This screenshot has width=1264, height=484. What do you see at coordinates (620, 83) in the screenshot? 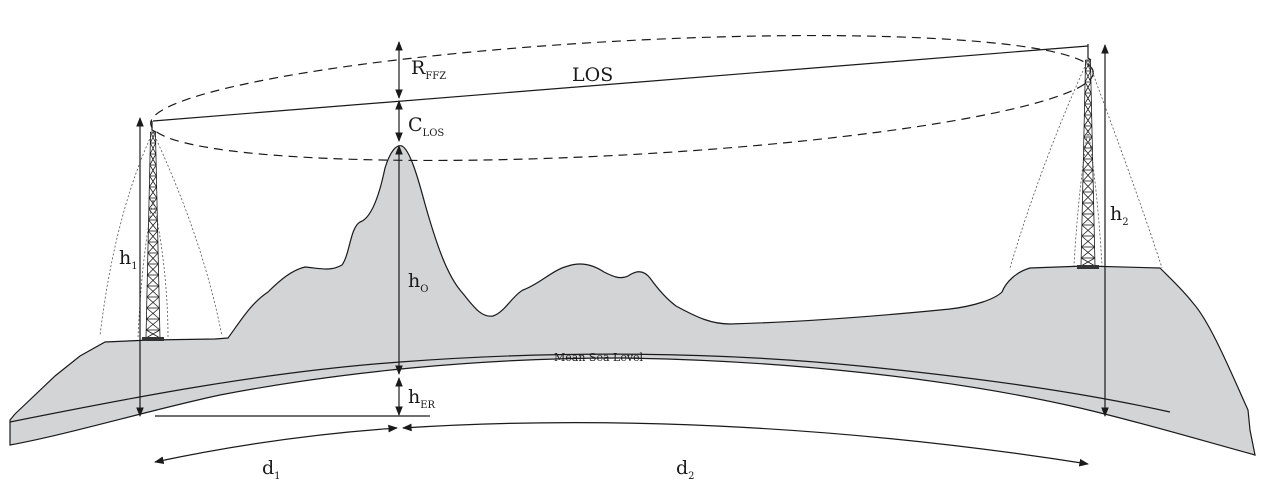
I see `line-of-sight` at bounding box center [620, 83].